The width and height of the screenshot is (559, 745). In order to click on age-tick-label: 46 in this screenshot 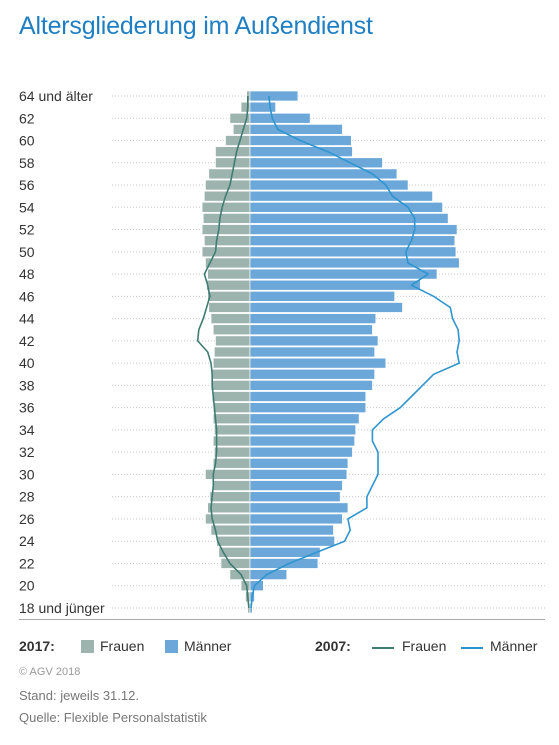, I will do `click(27, 296)`.